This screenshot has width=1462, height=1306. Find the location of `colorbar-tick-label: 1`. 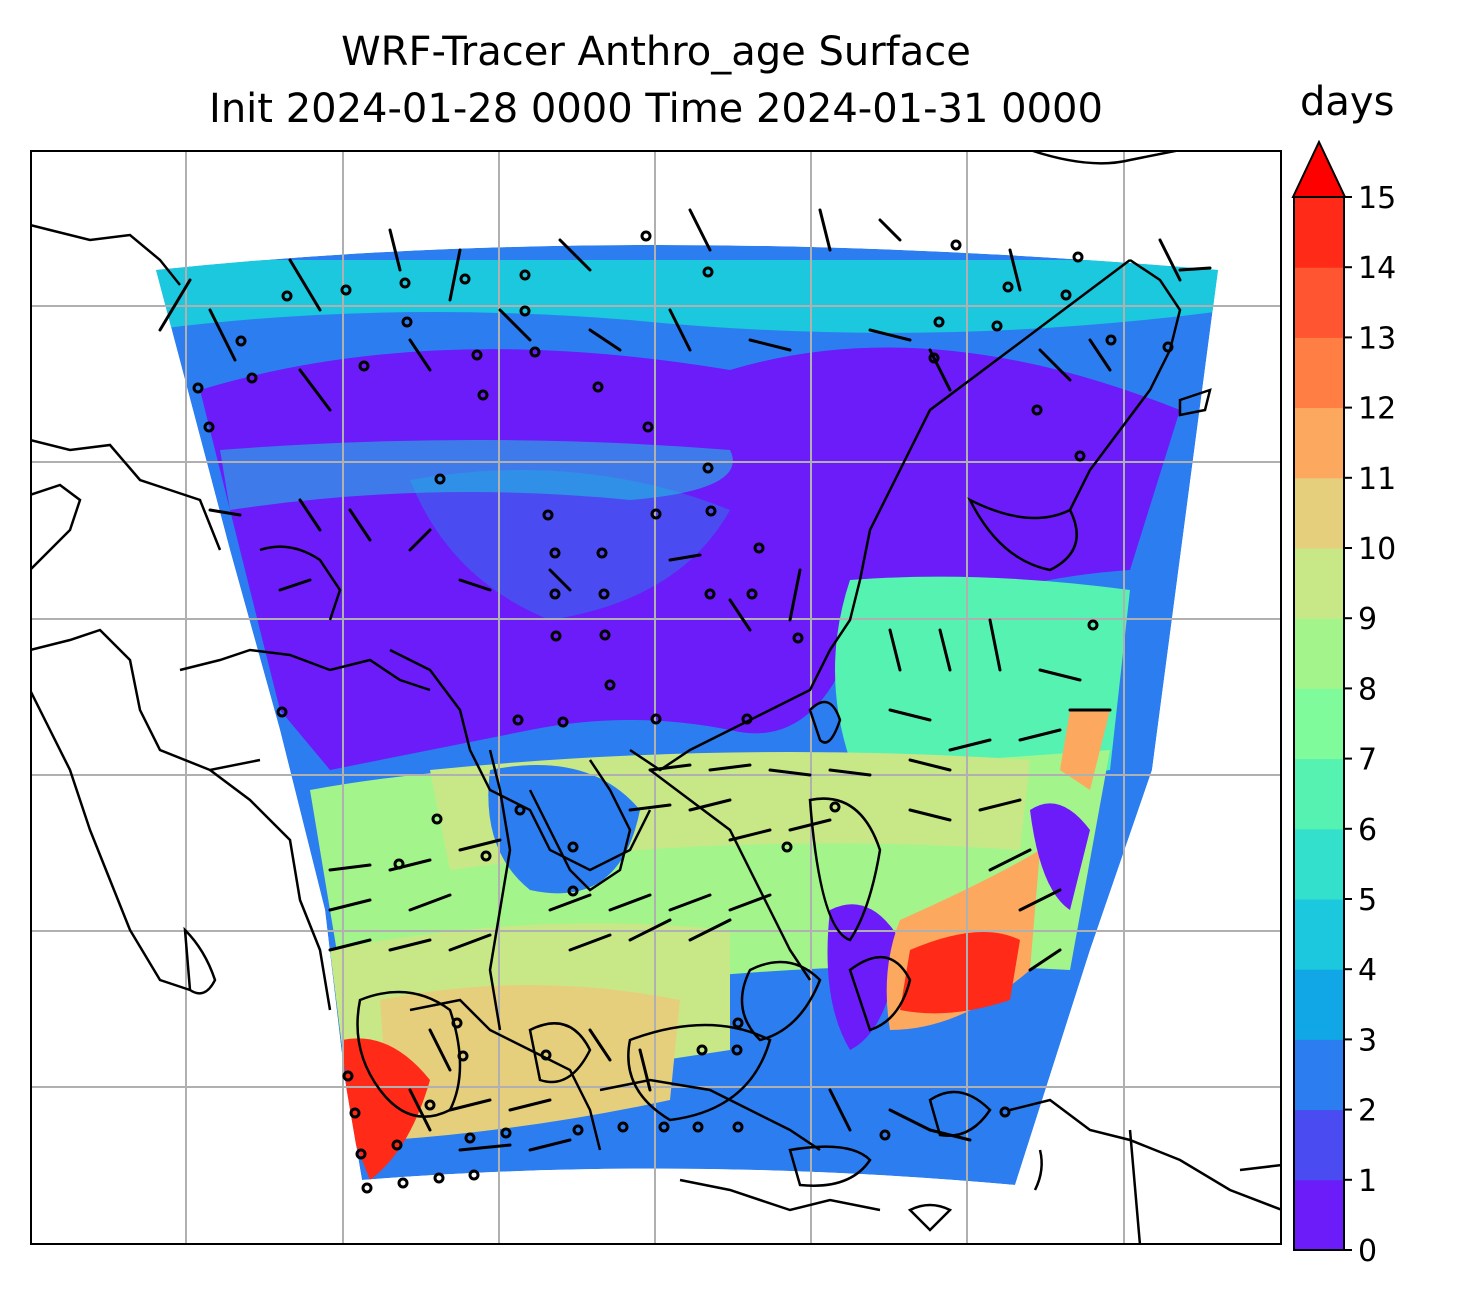

colorbar-tick-label: 1 is located at coordinates (1367, 1181).